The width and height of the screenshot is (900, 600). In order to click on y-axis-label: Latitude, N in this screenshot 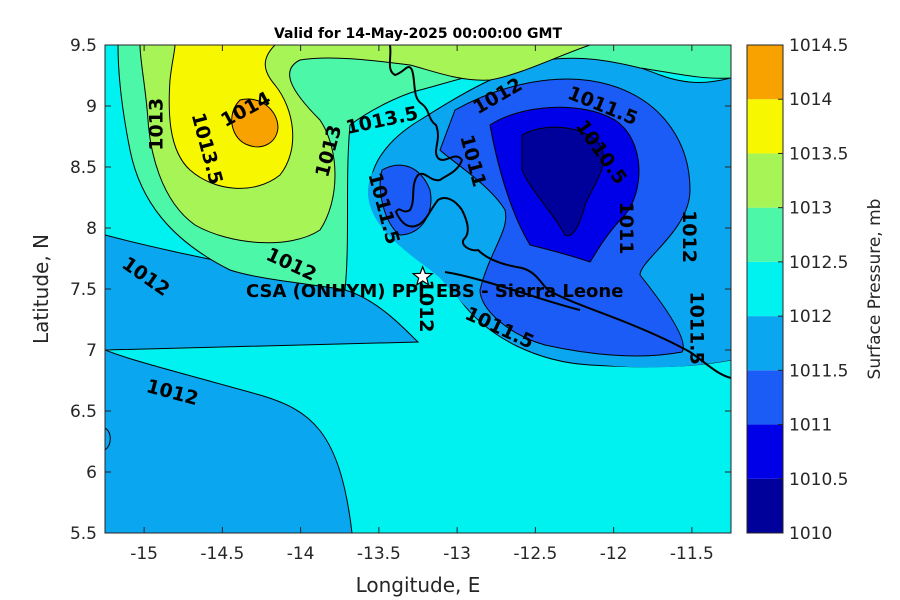, I will do `click(41, 289)`.